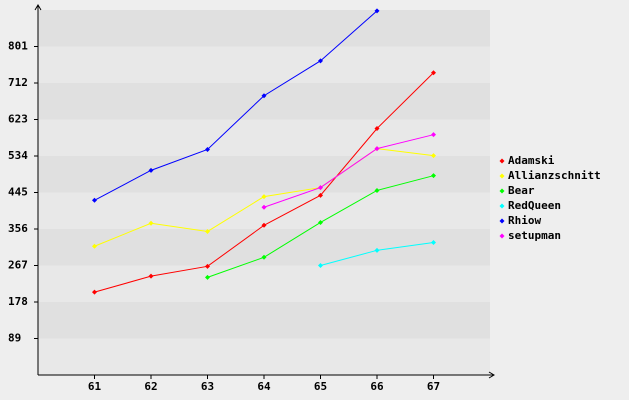 This screenshot has width=629, height=400. I want to click on x-tick-label: 64, so click(264, 386).